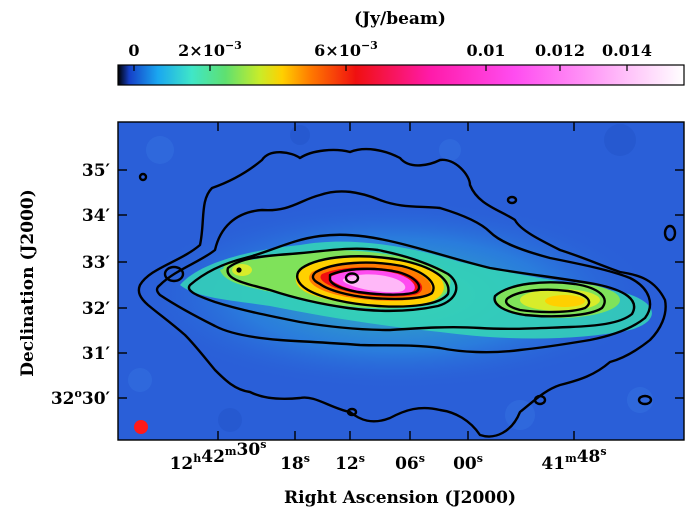 Image resolution: width=696 pixels, height=517 pixels. I want to click on y-tick-label: 32o30′, so click(81, 398).